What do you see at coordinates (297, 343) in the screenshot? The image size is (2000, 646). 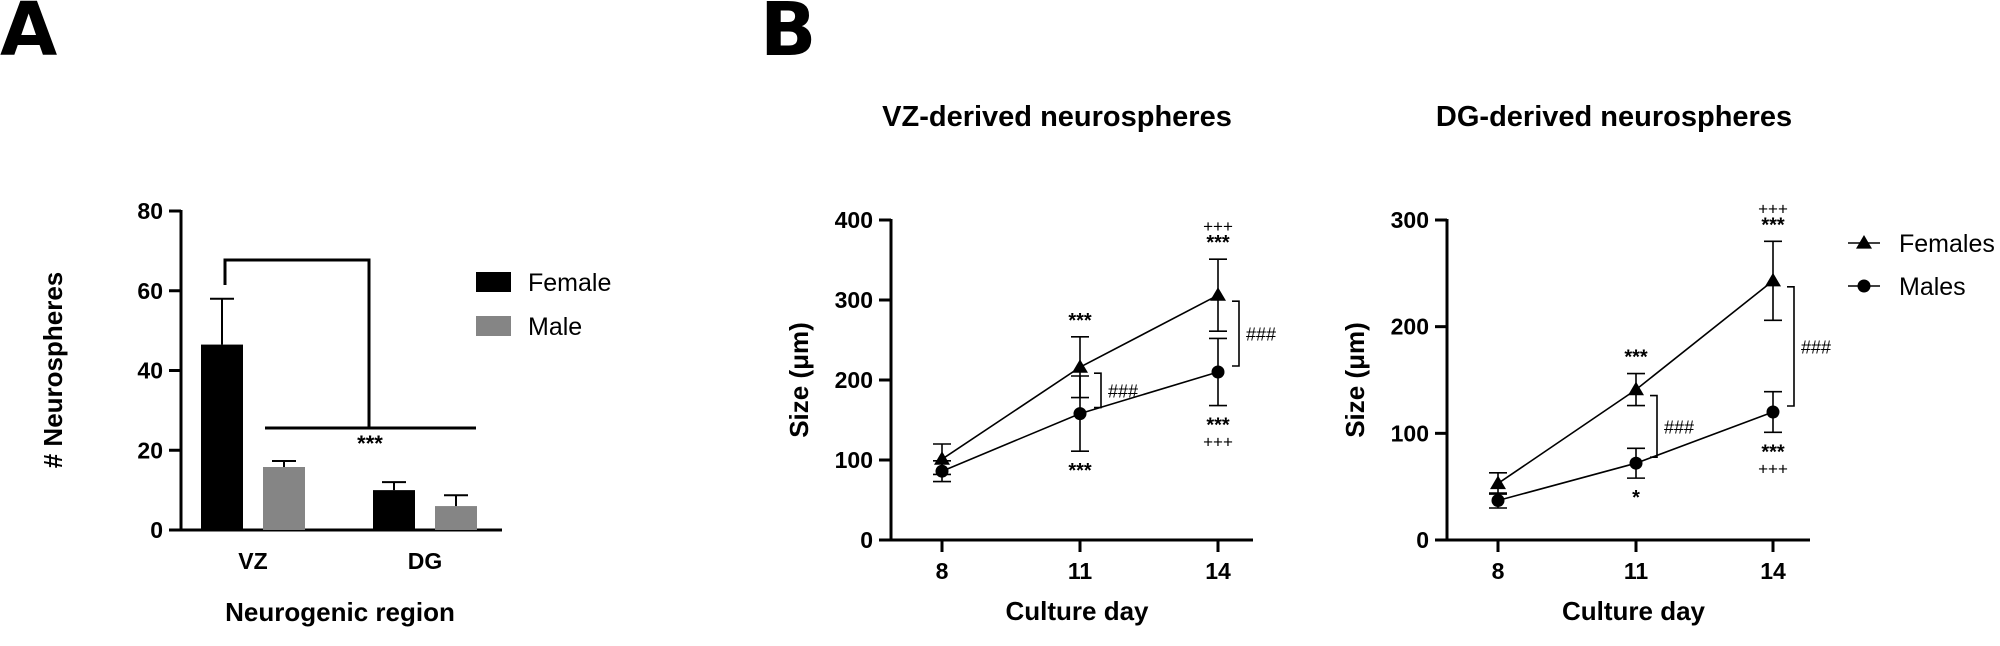 I see `significance-bracket` at bounding box center [297, 343].